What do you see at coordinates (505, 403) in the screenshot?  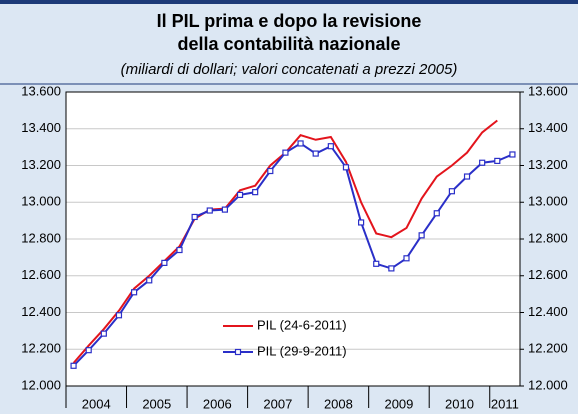 I see `x-tick-label: 2011` at bounding box center [505, 403].